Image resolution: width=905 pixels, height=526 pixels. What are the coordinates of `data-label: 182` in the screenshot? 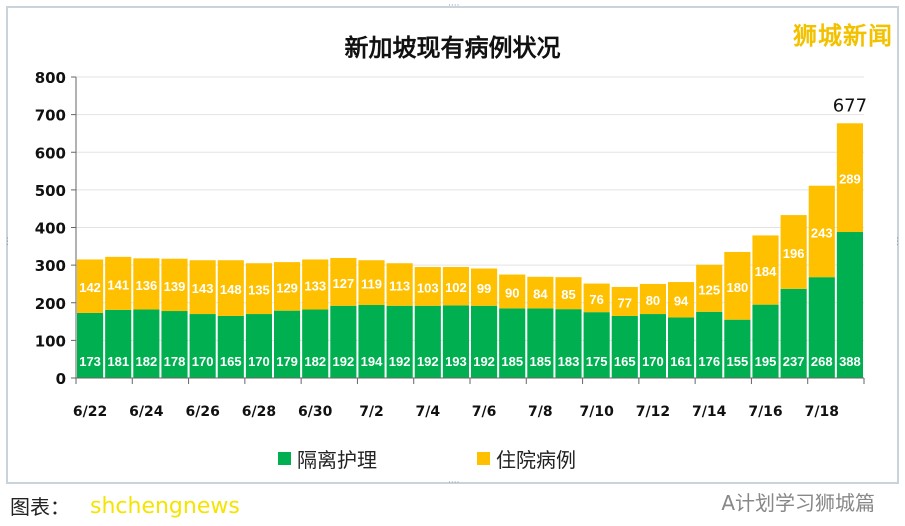 It's located at (147, 361).